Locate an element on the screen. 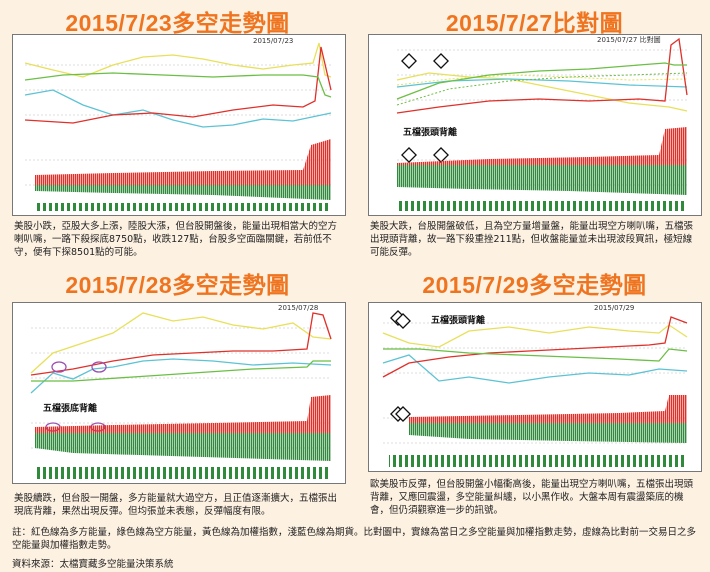 This screenshot has width=710, height=572. source: 資料來源：太檔寶藏多空能量決策系統 is located at coordinates (93, 564).